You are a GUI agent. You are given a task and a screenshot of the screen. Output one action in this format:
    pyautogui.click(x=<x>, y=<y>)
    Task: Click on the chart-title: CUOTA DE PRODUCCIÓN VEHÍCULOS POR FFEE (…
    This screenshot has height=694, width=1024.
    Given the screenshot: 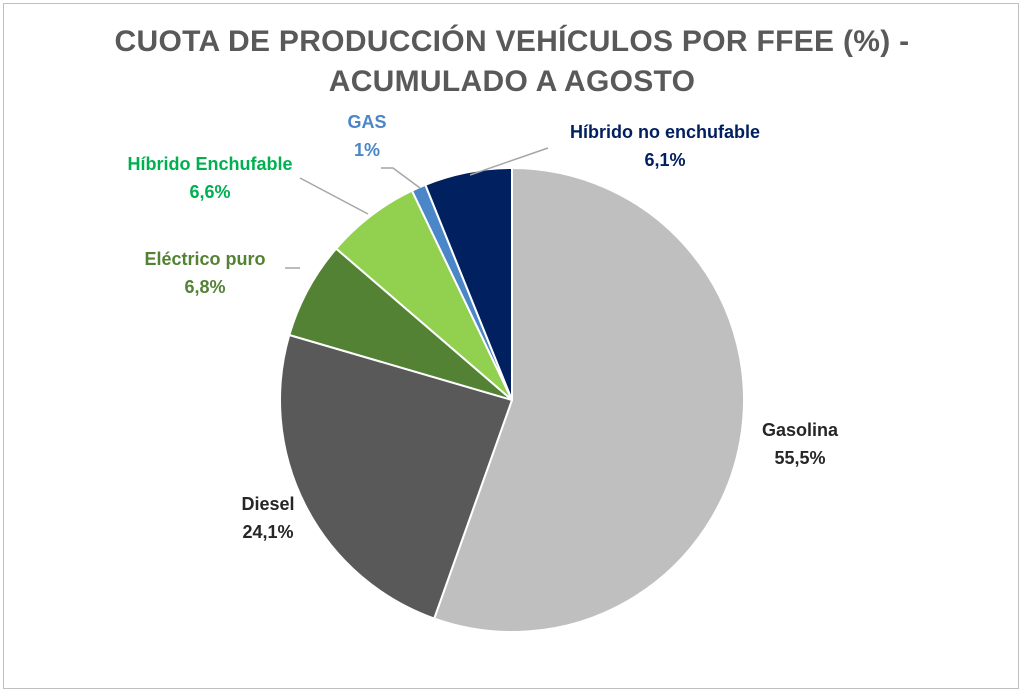 What is the action you would take?
    pyautogui.click(x=512, y=62)
    